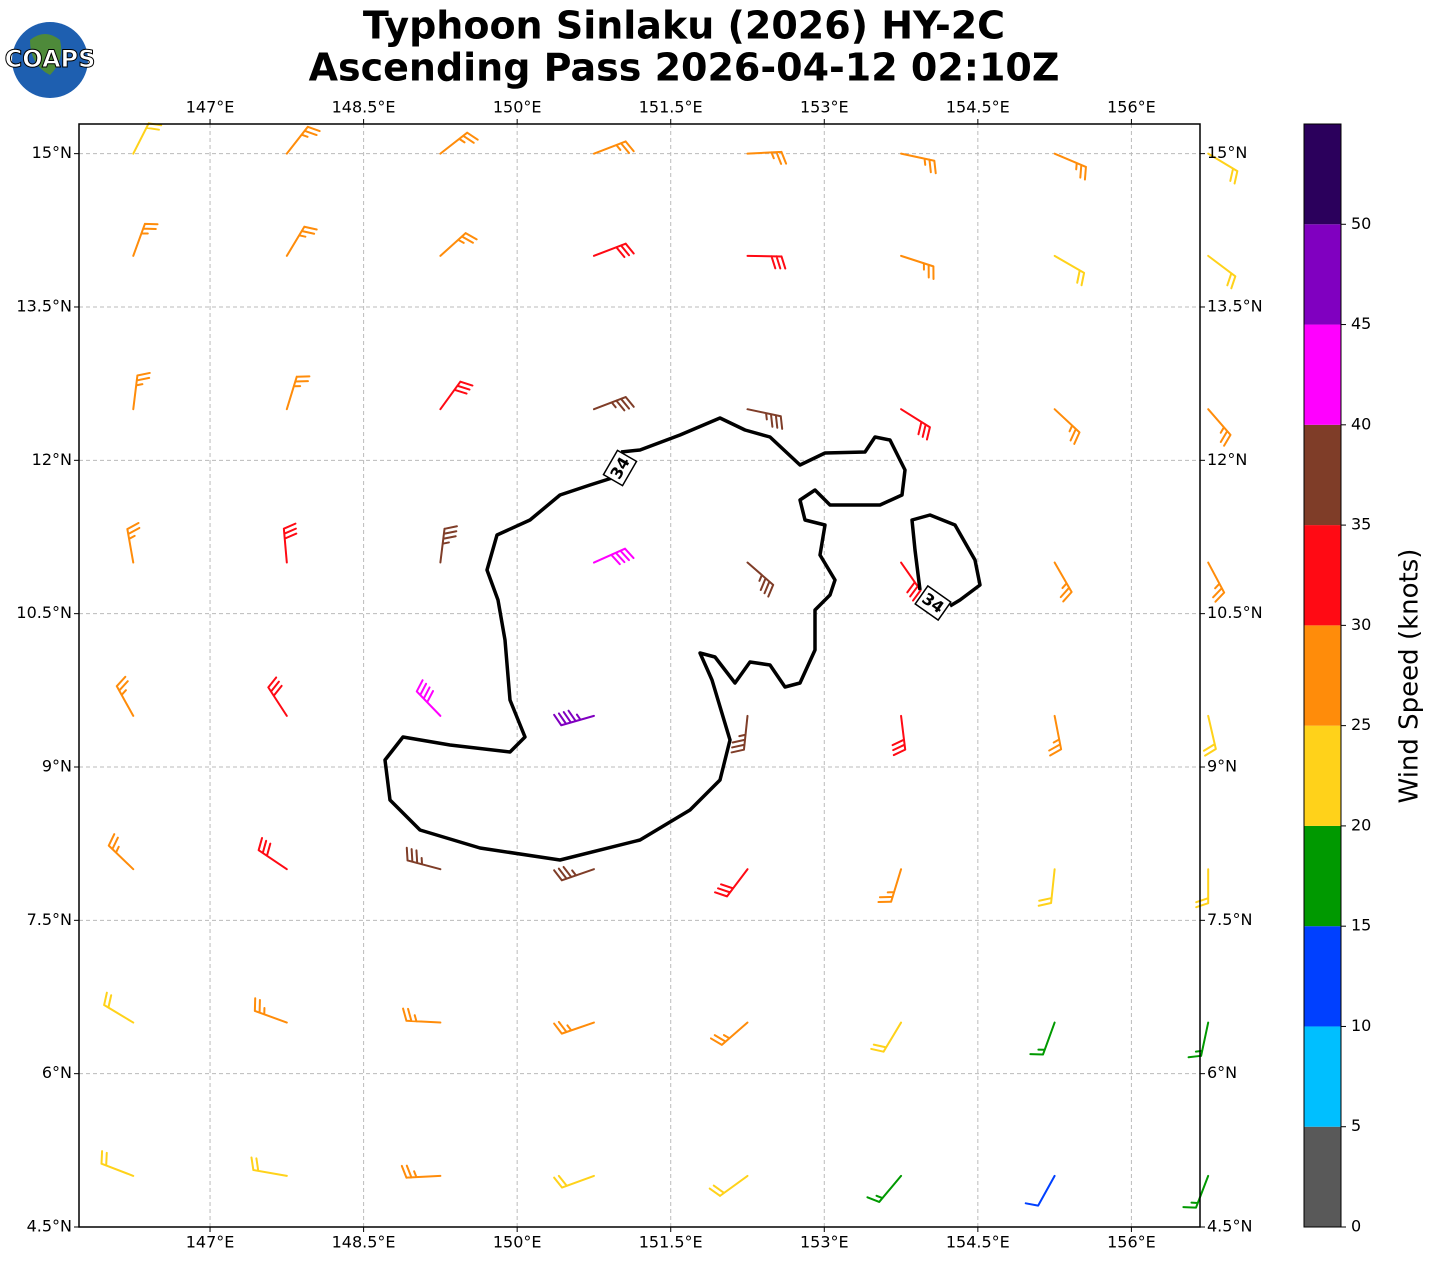 This screenshot has height=1264, width=1440. What do you see at coordinates (1361, 1025) in the screenshot?
I see `colorbar-tick-label: 10` at bounding box center [1361, 1025].